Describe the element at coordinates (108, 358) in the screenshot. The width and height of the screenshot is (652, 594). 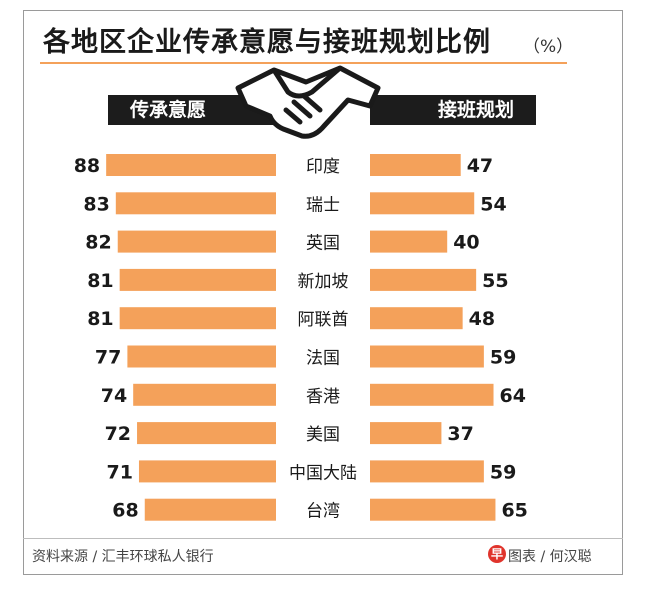
I see `value-label-left-5: 77` at that location.